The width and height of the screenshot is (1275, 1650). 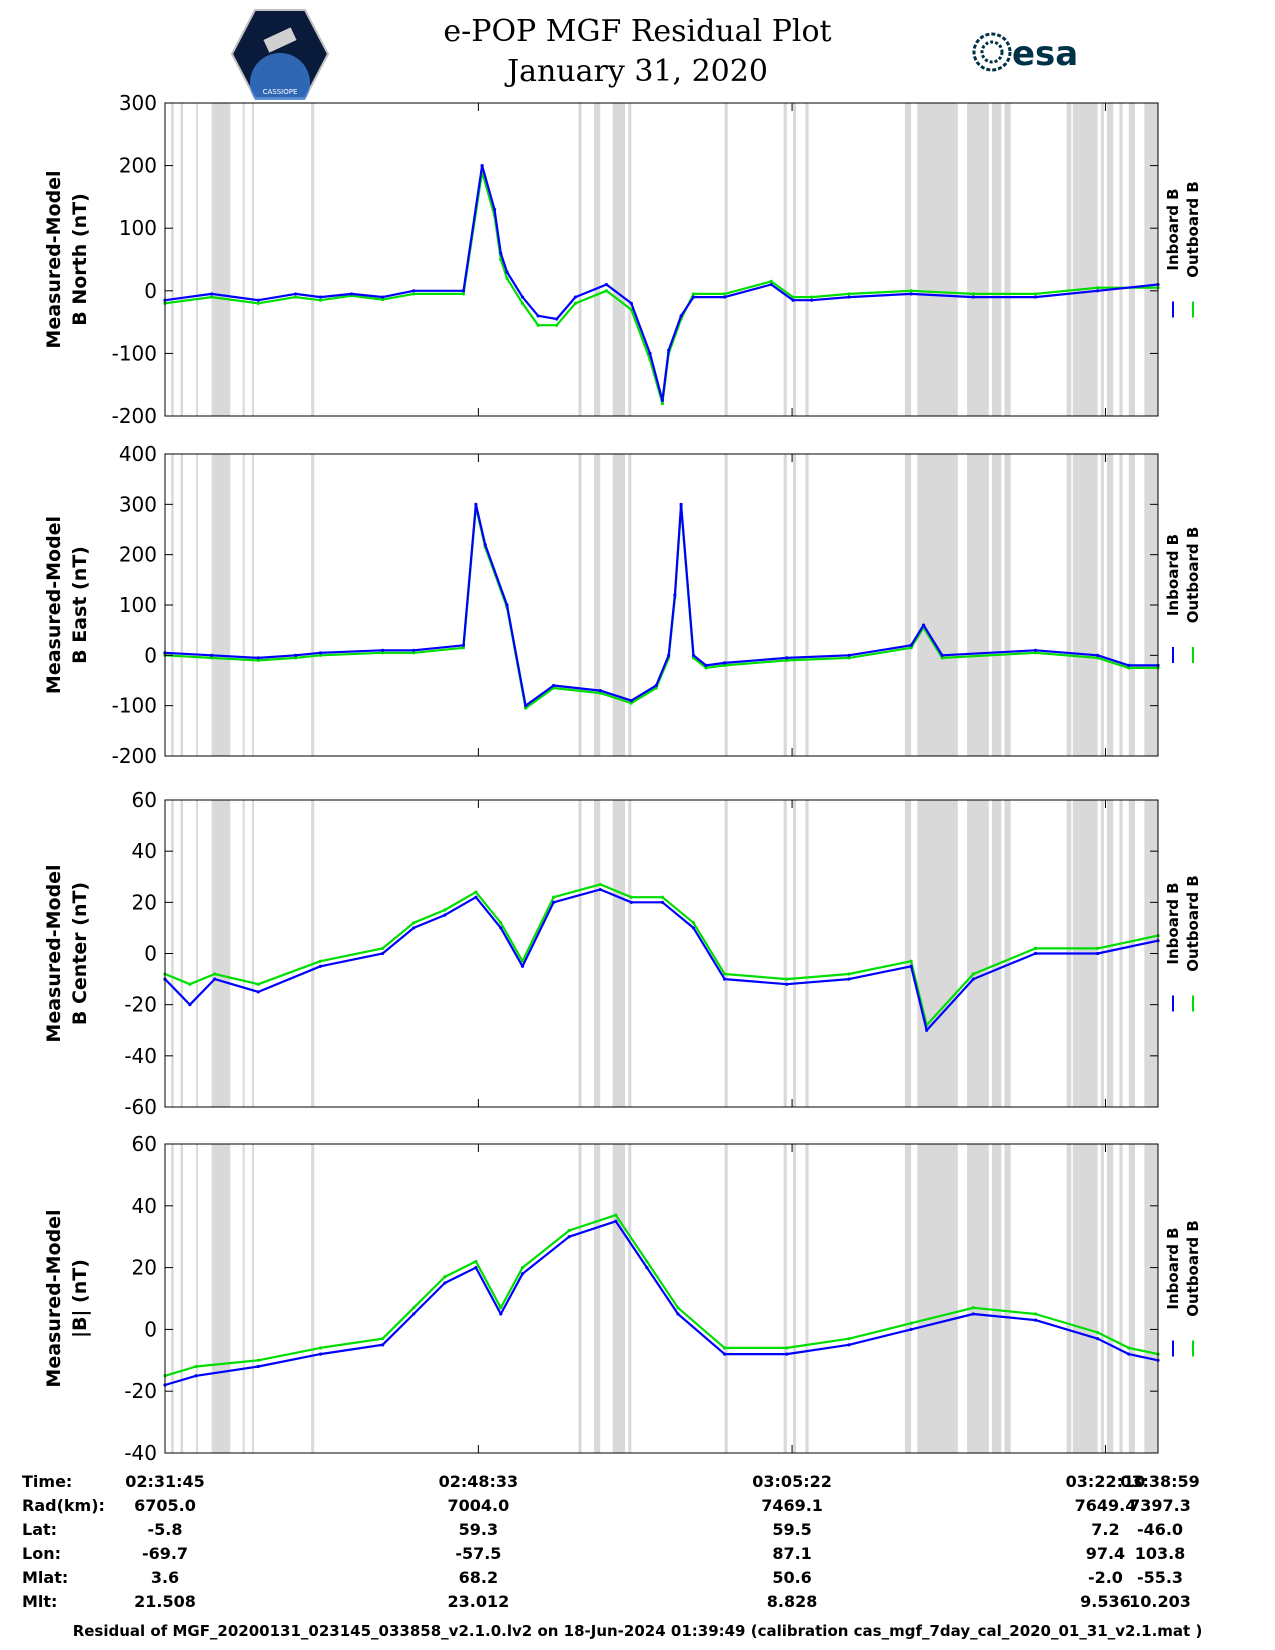 I want to click on table-cell: 59.5, so click(x=791, y=1529).